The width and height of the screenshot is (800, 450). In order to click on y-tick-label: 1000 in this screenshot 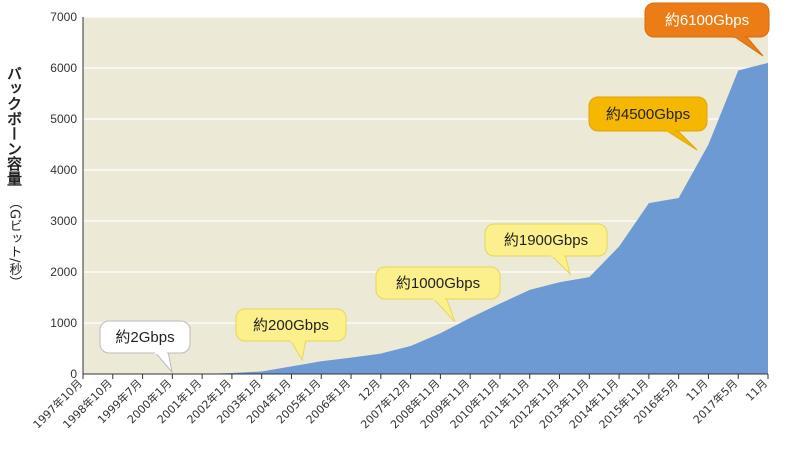, I will do `click(63, 323)`.